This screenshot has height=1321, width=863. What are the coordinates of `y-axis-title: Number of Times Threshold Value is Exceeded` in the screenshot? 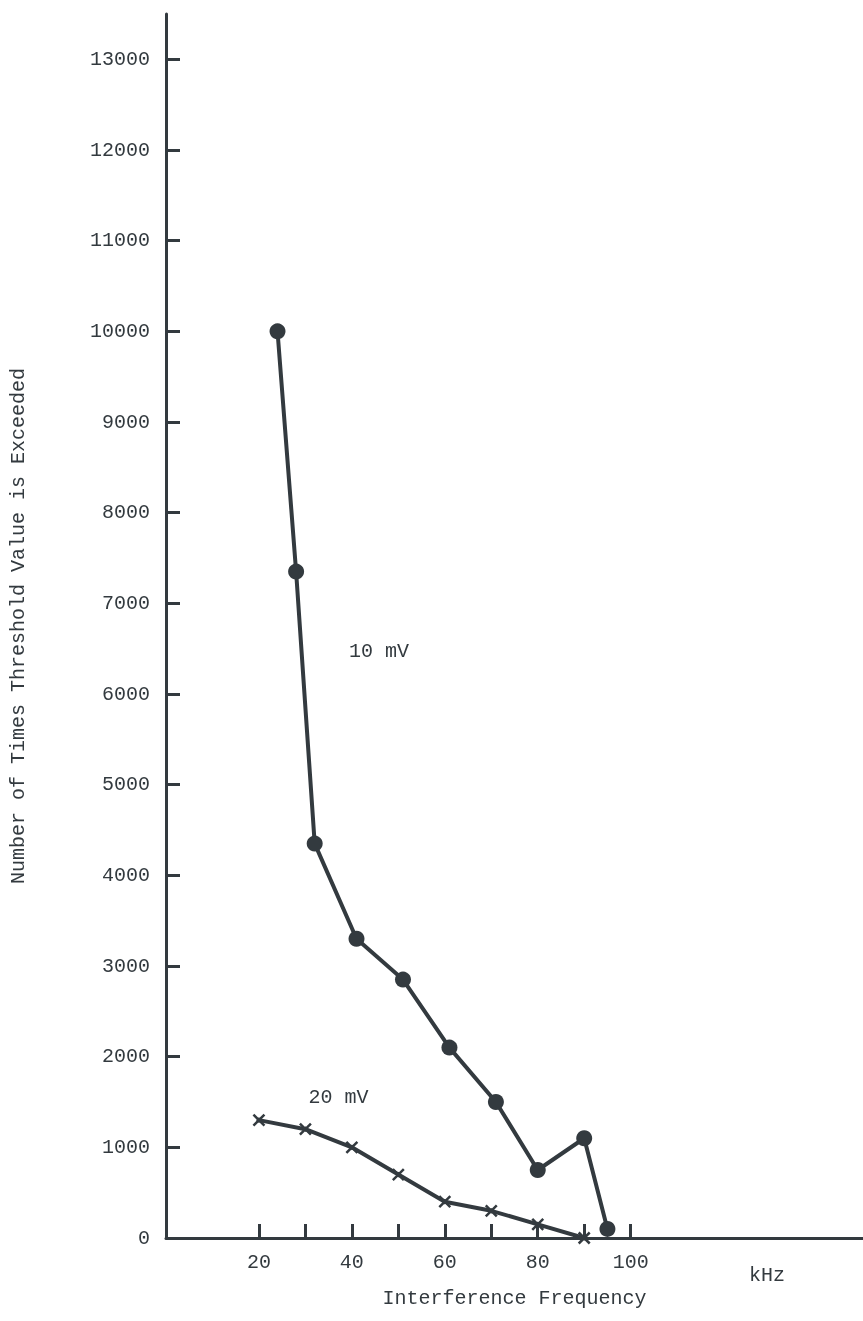 It's located at (18, 626).